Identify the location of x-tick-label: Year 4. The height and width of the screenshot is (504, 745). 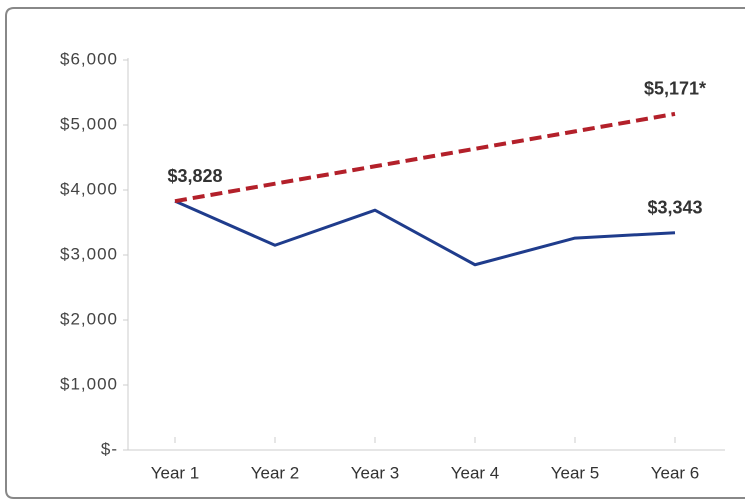
(475, 472).